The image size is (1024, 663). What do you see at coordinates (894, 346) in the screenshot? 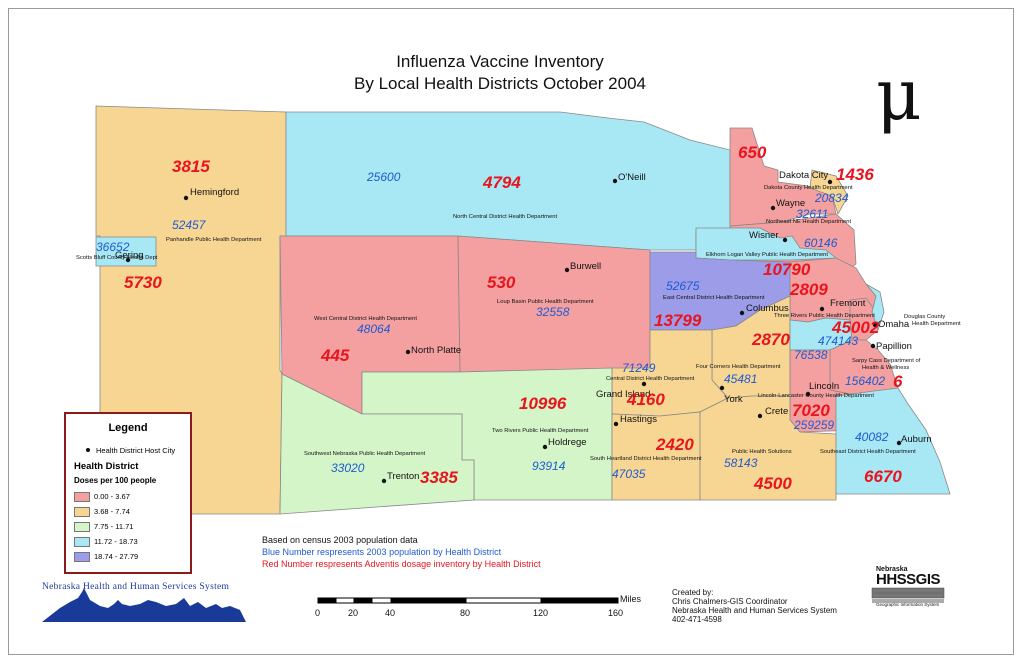
I see `city-label: Papillion` at bounding box center [894, 346].